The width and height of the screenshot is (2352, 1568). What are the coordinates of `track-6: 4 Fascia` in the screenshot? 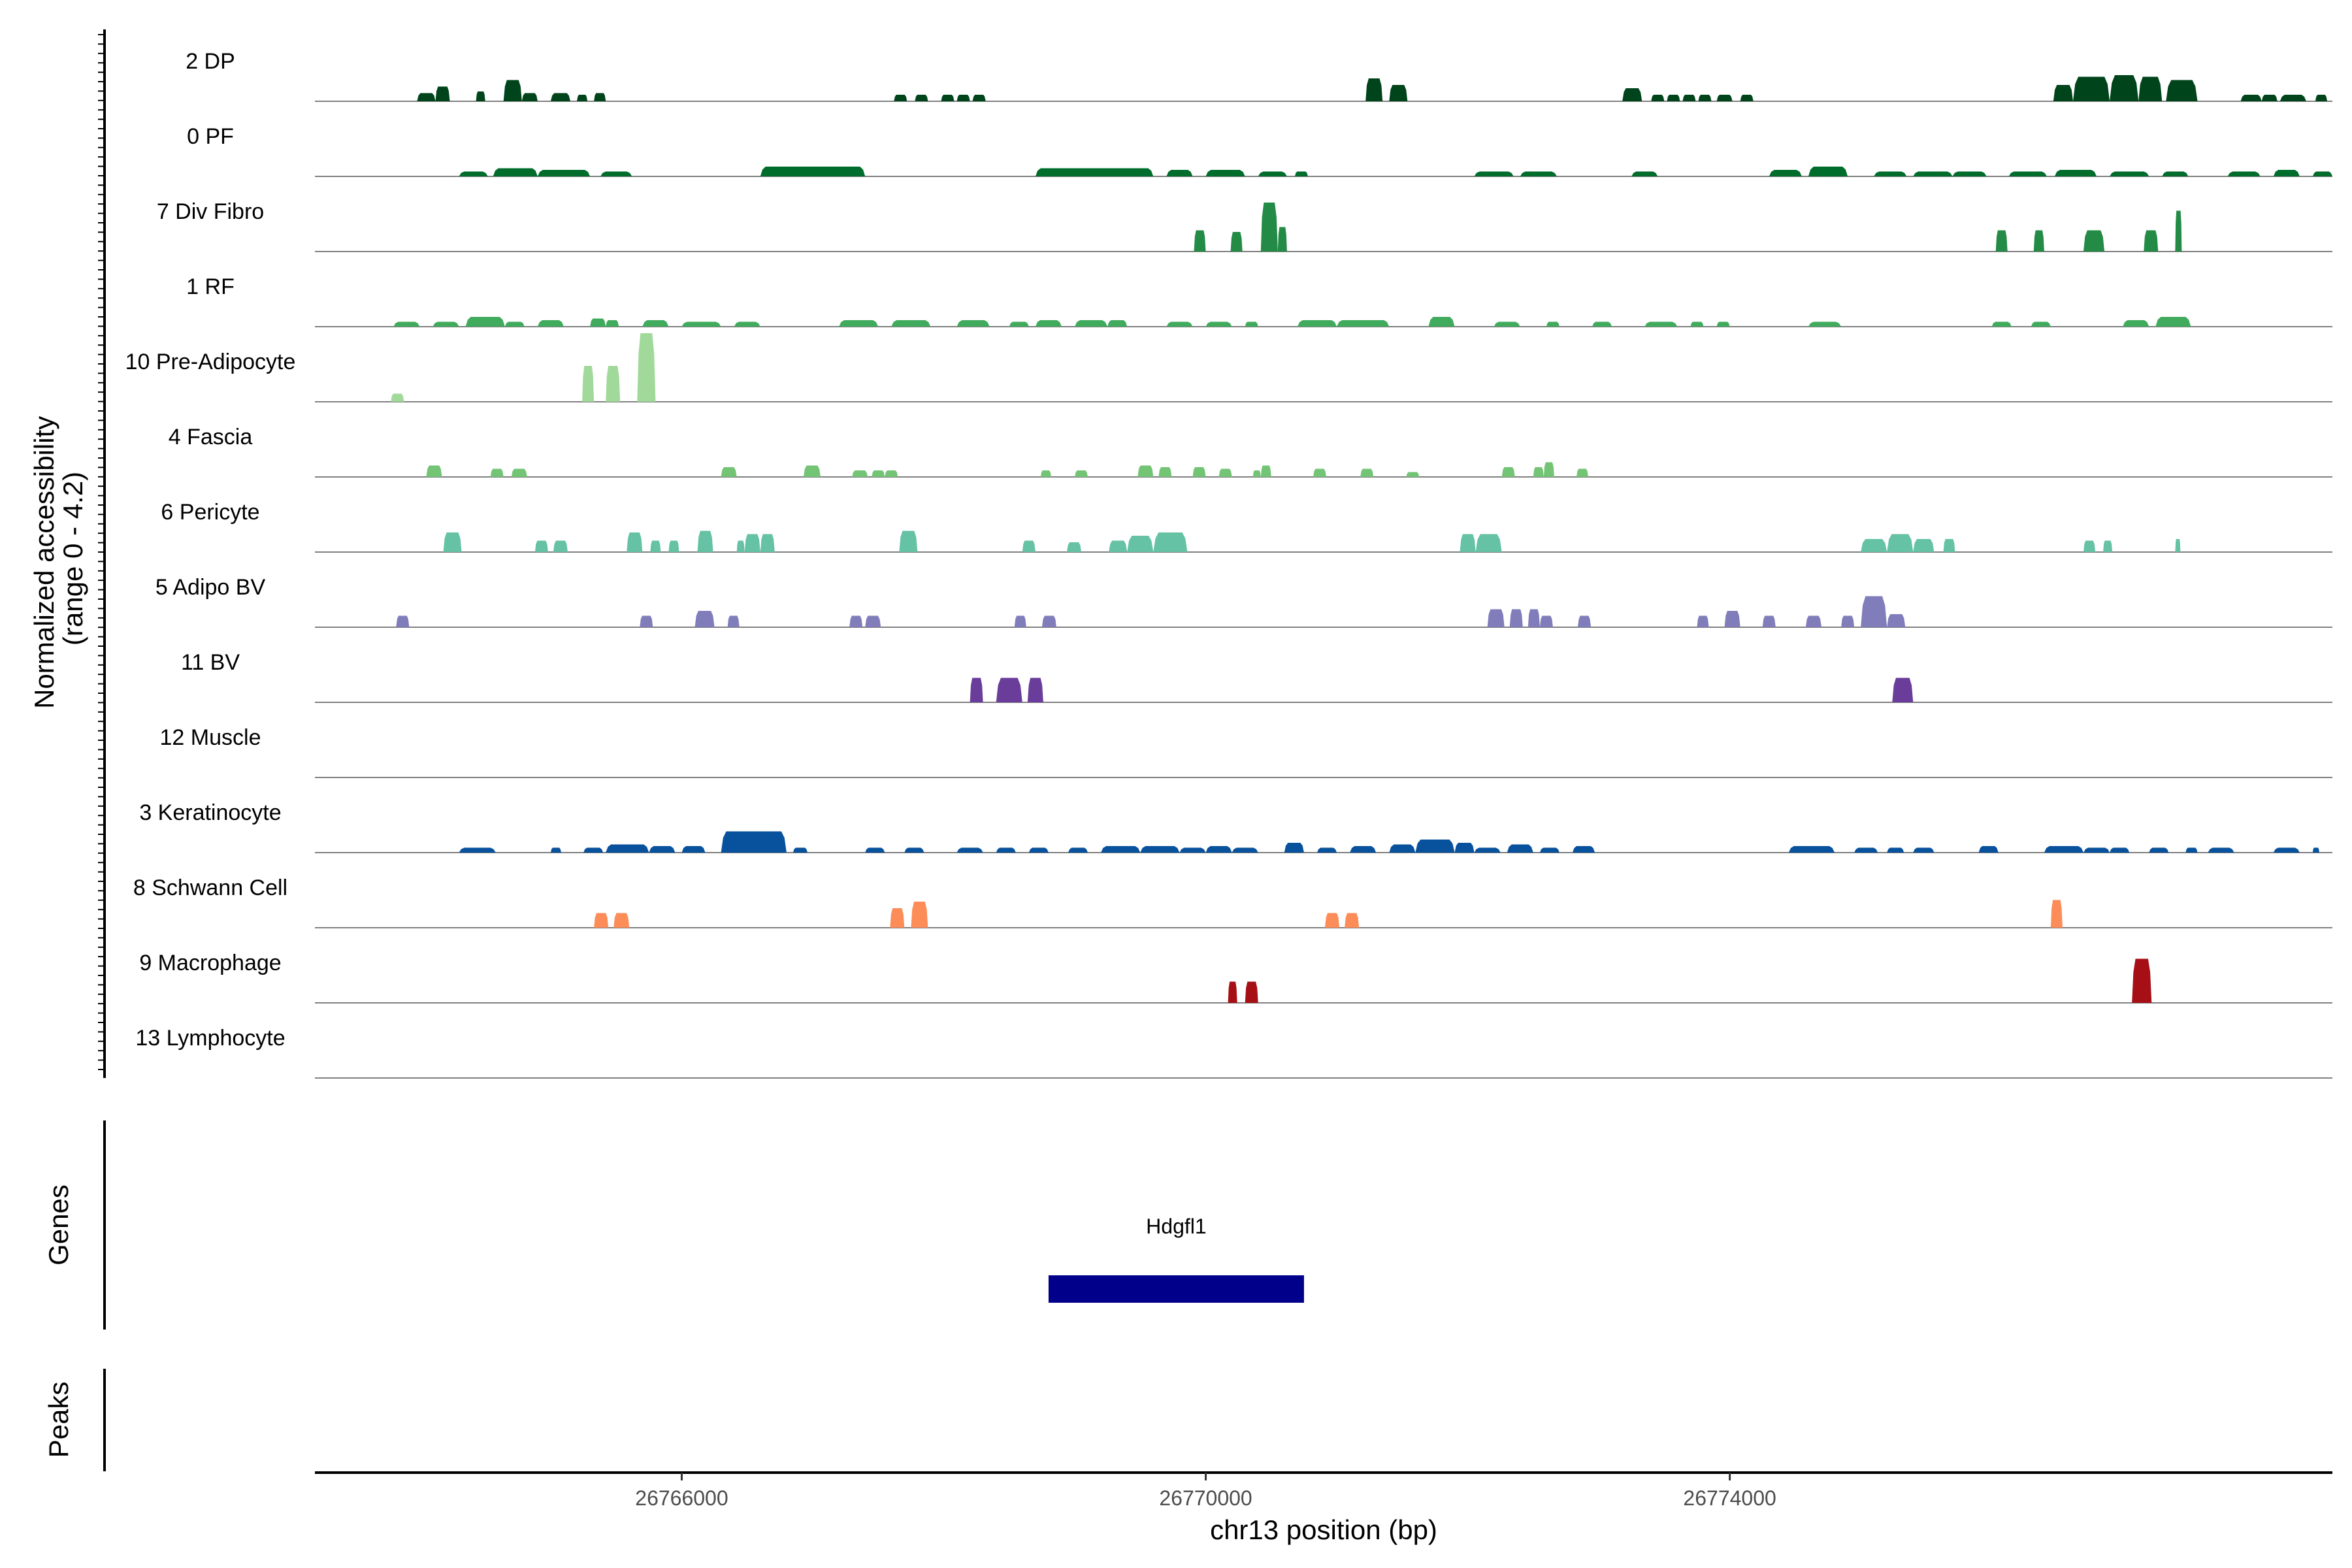 It's located at (1250, 451).